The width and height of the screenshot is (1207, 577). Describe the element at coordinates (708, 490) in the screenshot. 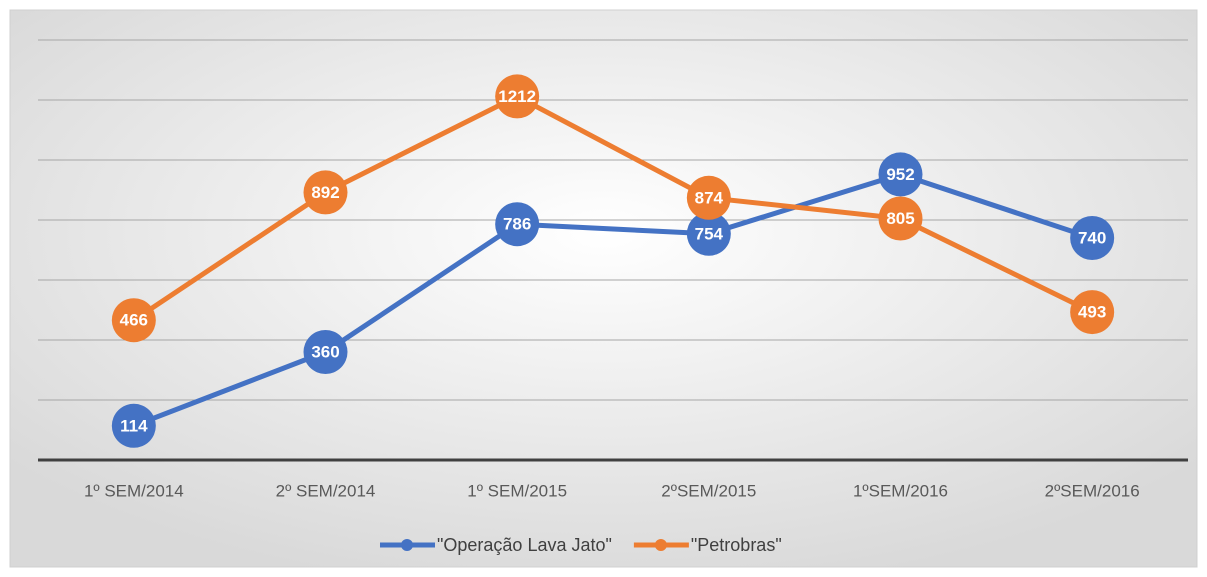

I see `x-tick-label: 2ºSEM/2015` at that location.